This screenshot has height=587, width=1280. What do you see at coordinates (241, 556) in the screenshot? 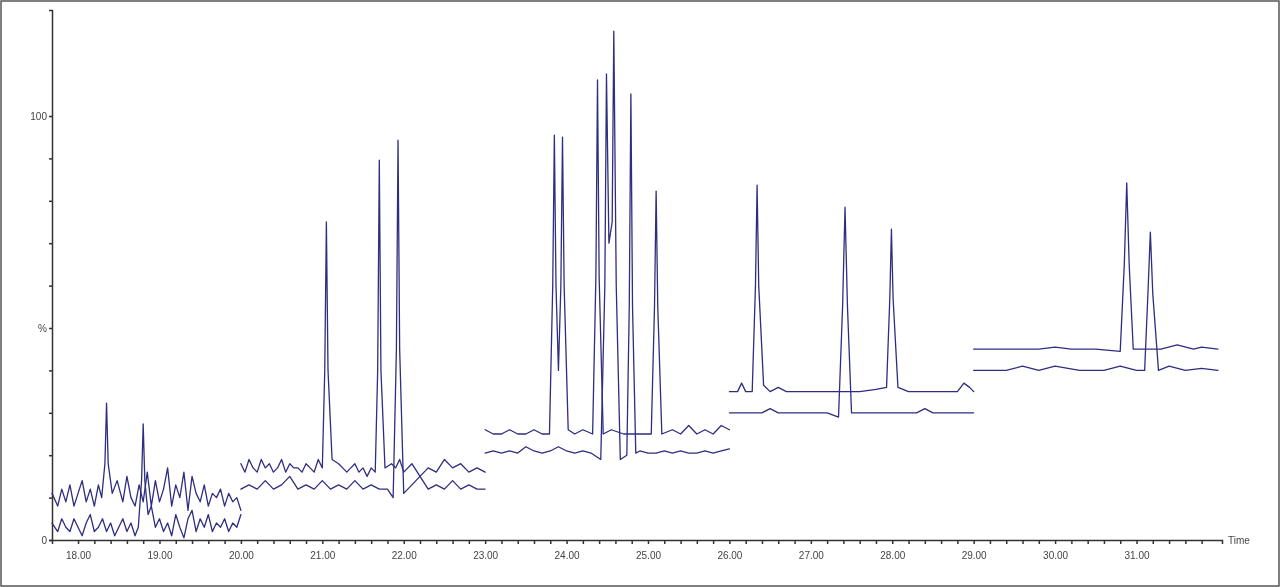
I see `x-tick-label: 20.00` at bounding box center [241, 556].